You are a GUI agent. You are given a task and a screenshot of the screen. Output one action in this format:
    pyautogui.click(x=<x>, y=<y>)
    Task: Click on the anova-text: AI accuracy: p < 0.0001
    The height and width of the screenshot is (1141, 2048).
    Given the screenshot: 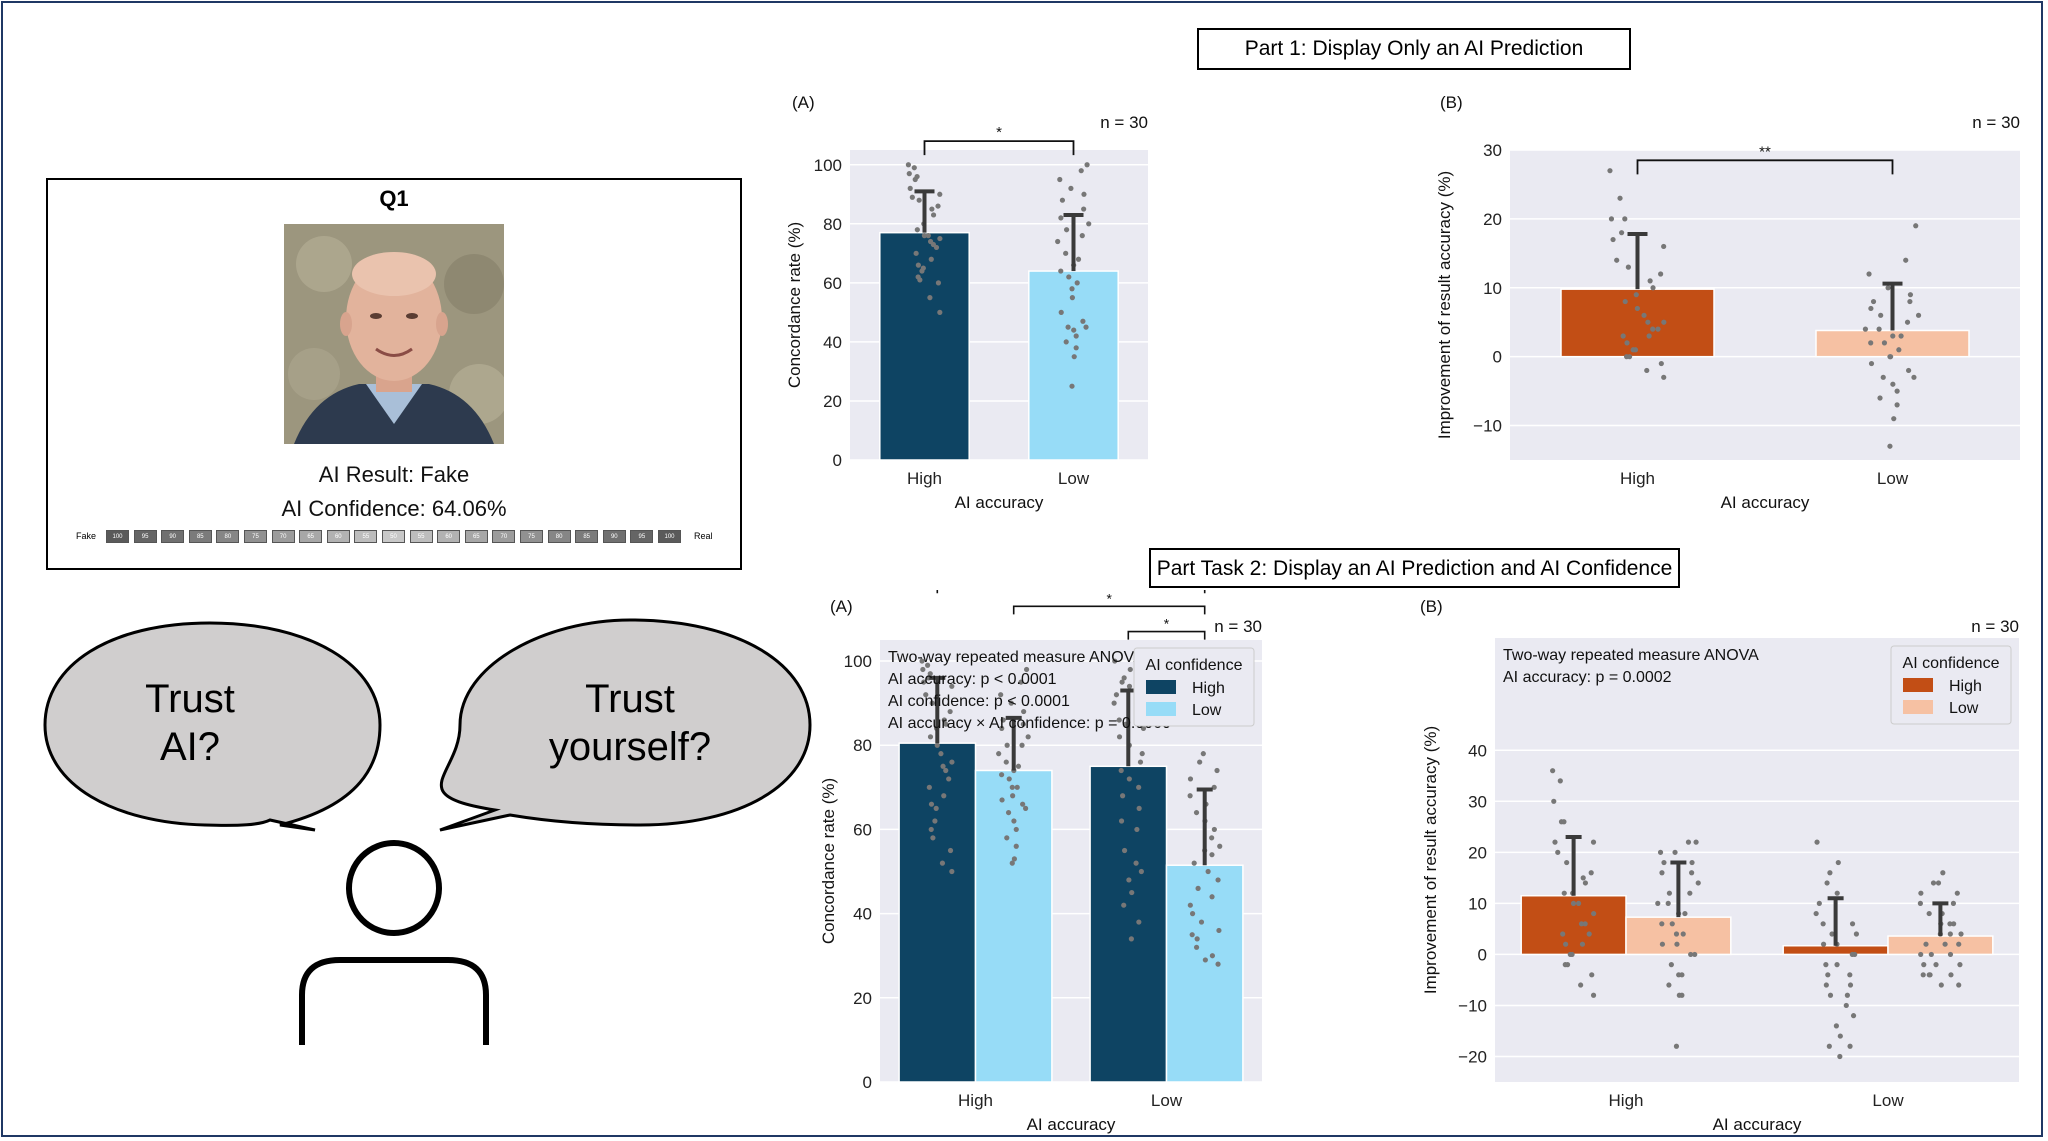 What is the action you would take?
    pyautogui.click(x=972, y=679)
    